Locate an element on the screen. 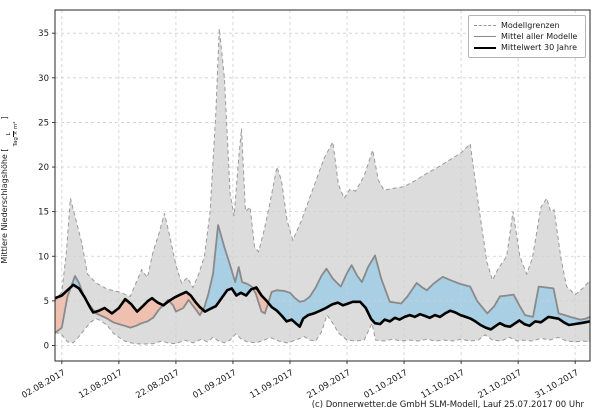  y-axis-label: Mittlere Niederschlagshöhe [L Tag × m²] is located at coordinates (9, 190).